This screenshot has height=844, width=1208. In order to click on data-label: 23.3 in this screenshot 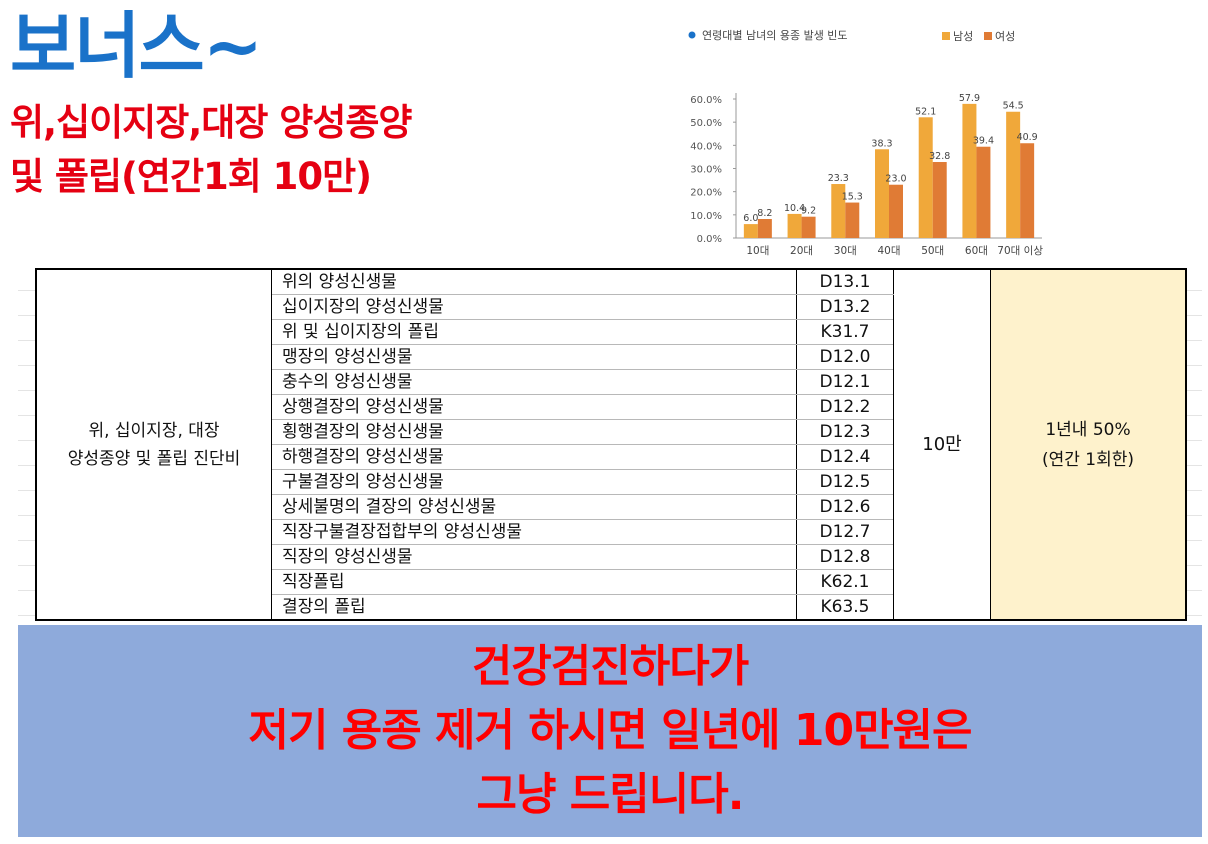, I will do `click(838, 178)`.